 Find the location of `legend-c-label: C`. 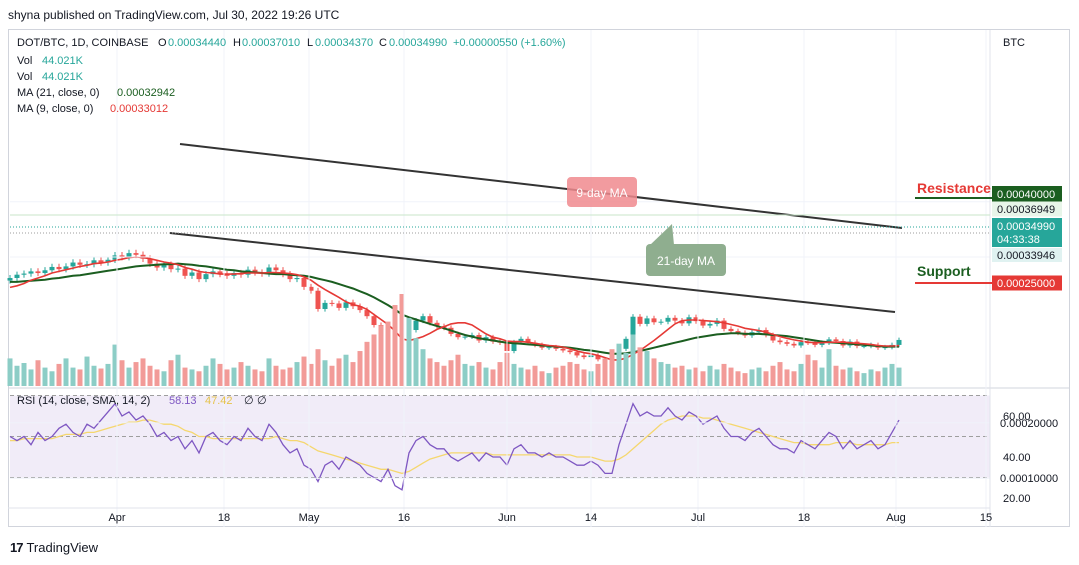

legend-c-label: C is located at coordinates (383, 43).